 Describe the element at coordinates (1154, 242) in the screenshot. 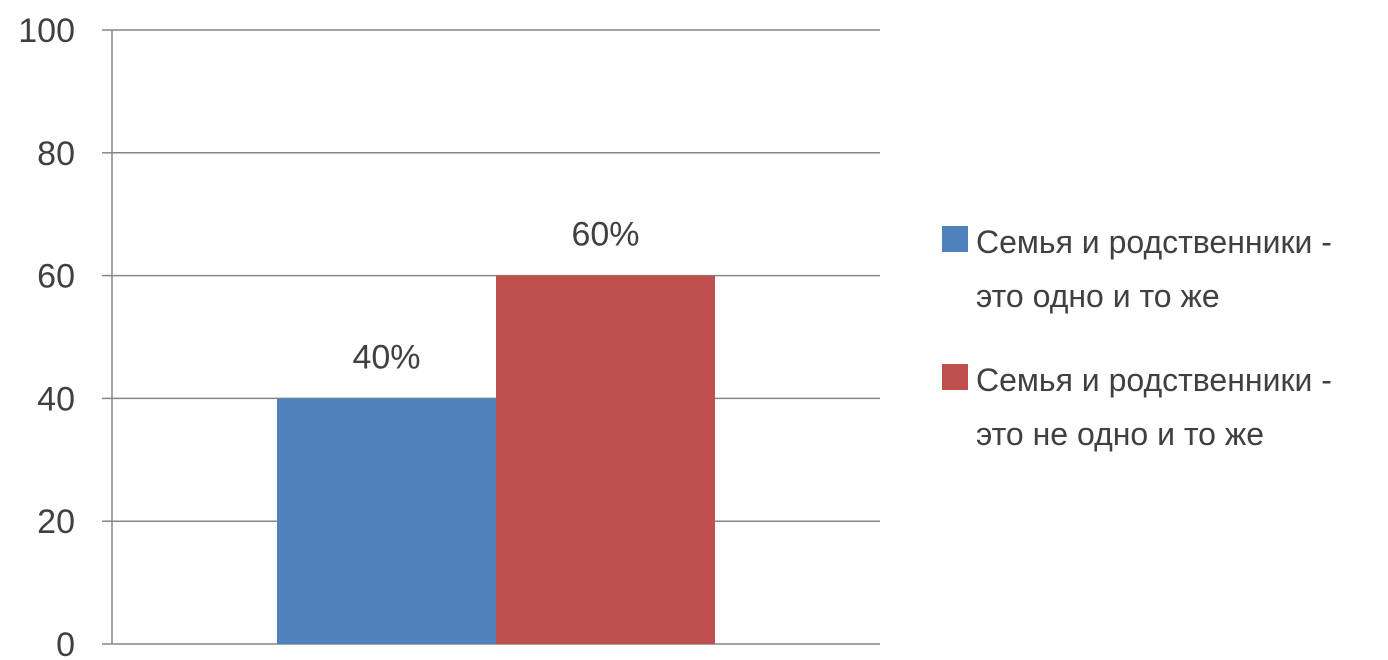

I see `legend-label-series-1: Семья и родственники -` at that location.